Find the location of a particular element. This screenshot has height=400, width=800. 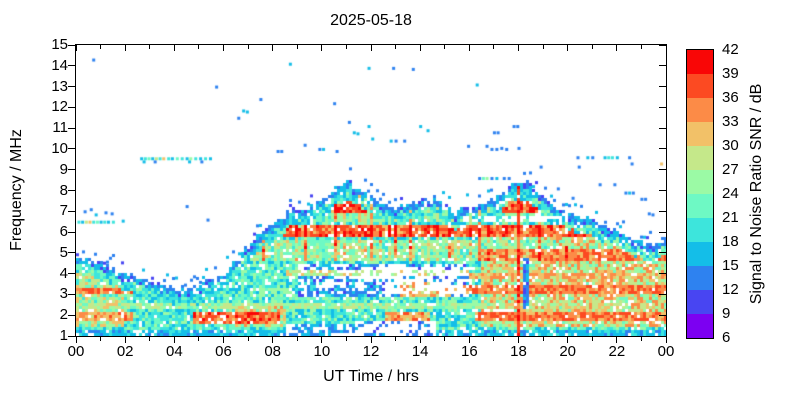

y-tick-label: 11 is located at coordinates (60, 128).